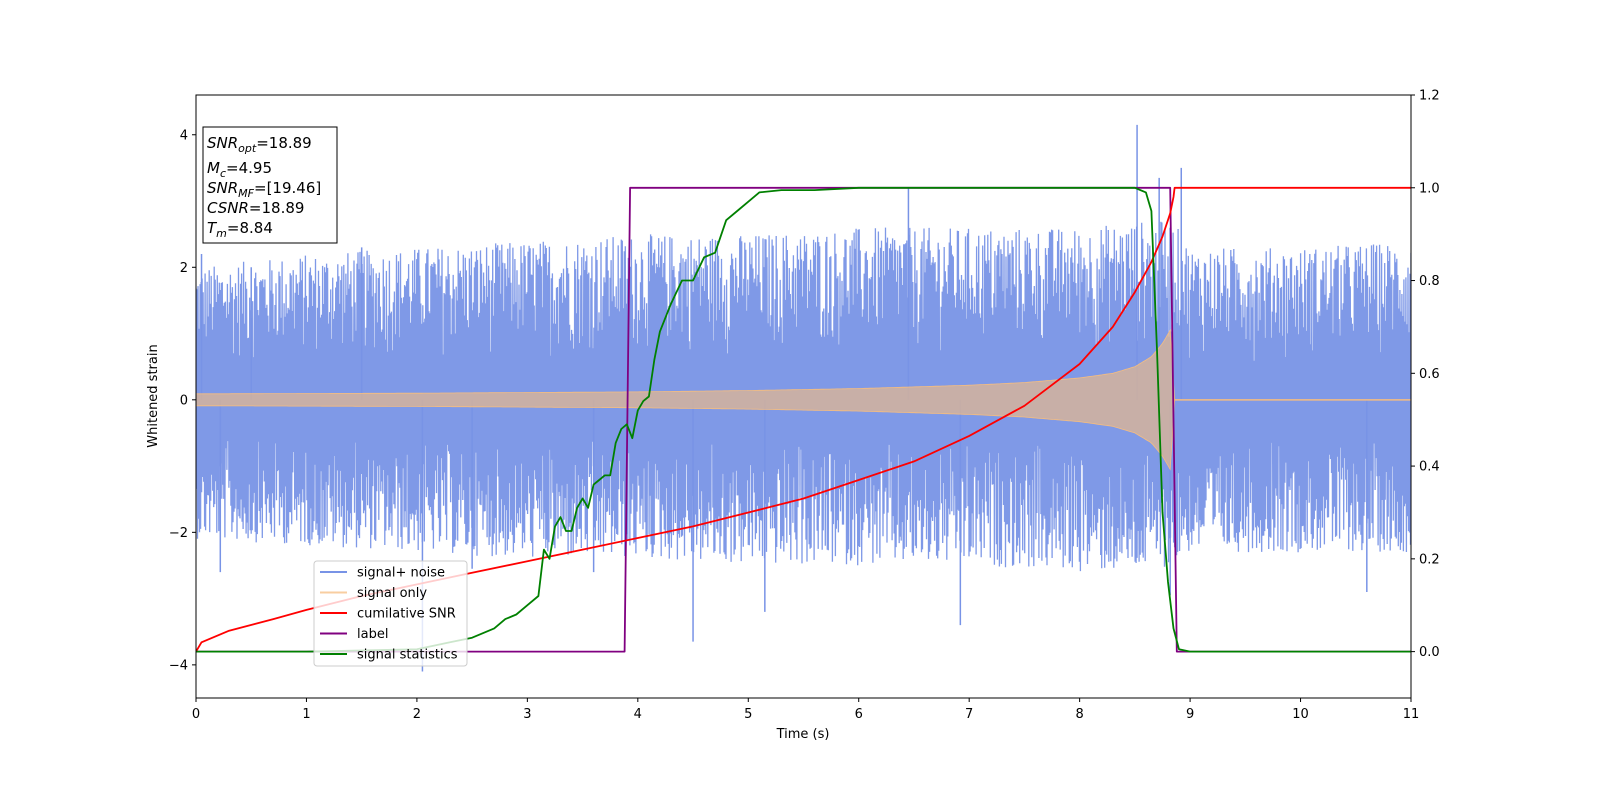  What do you see at coordinates (1429, 96) in the screenshot?
I see `y-right-tick-label: 1.2` at bounding box center [1429, 96].